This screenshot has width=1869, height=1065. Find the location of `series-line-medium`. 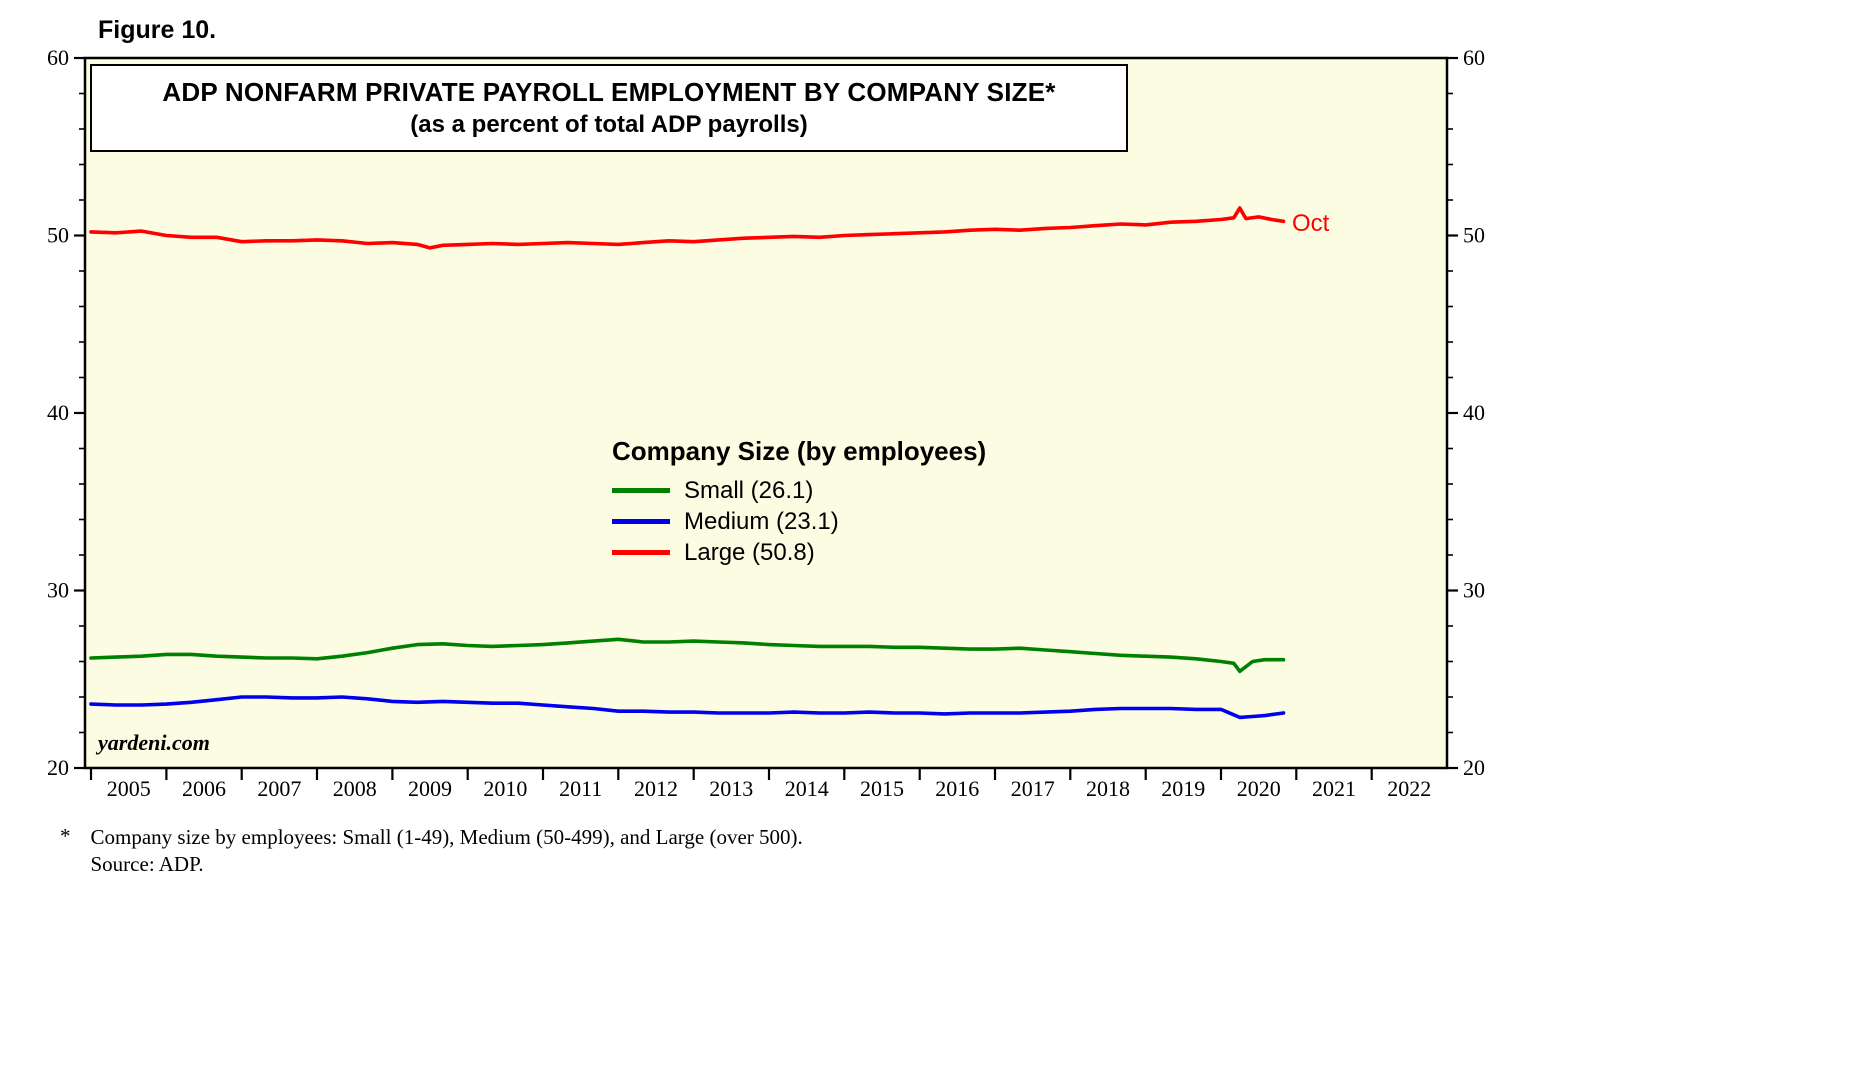

series-line-medium is located at coordinates (687, 707).